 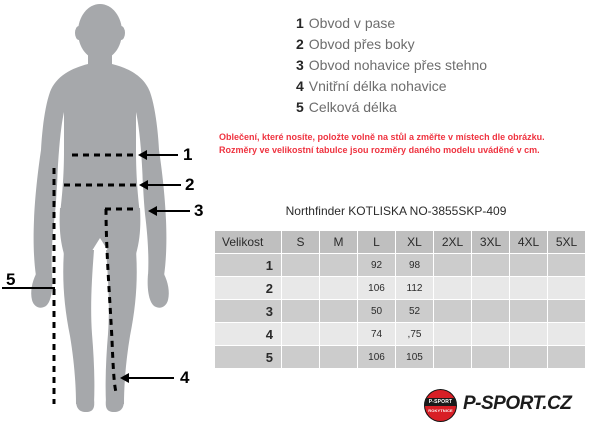 What do you see at coordinates (414, 357) in the screenshot?
I see `table-cell: 105` at bounding box center [414, 357].